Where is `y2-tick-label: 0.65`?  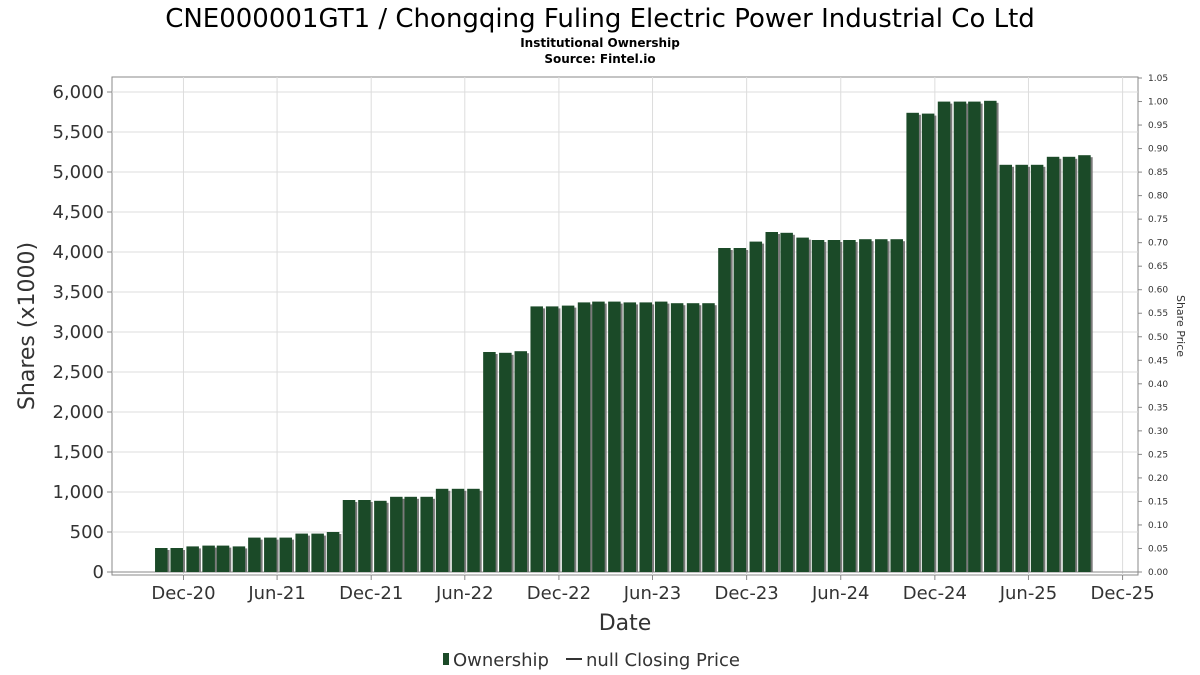 y2-tick-label: 0.65 is located at coordinates (1158, 267).